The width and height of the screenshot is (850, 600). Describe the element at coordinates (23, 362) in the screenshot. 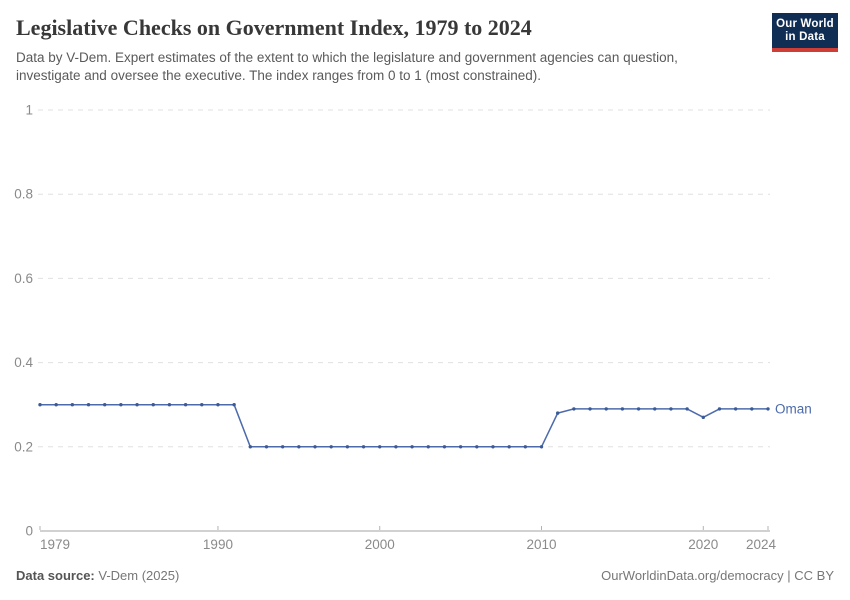

I see `y-axis-tick-label: 0.4` at that location.